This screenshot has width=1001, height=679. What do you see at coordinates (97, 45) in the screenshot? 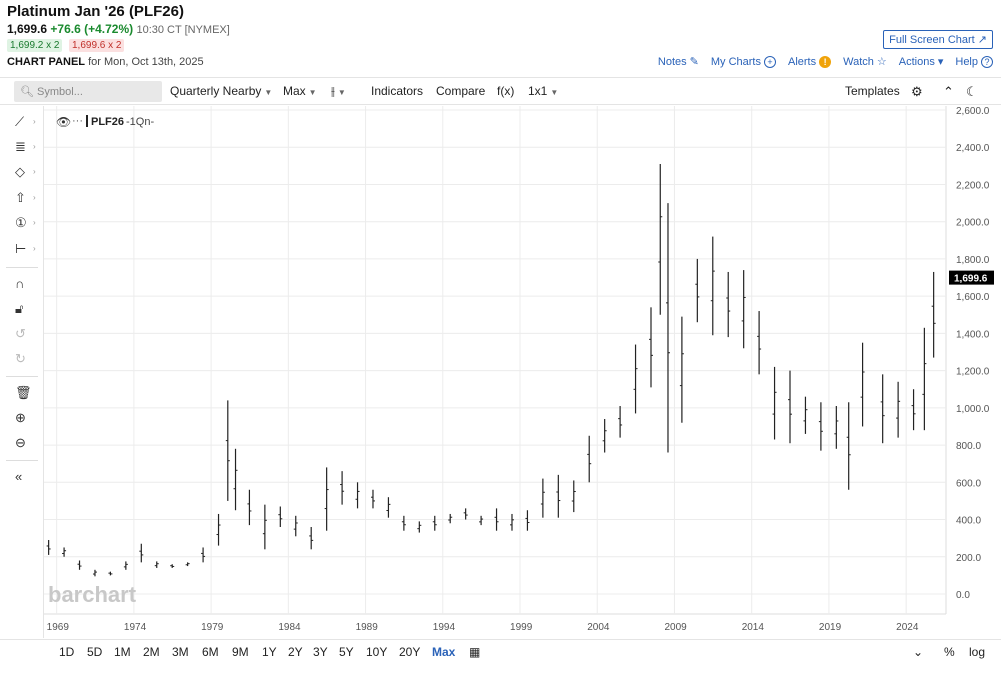
I see `ask-badge: 1,699.6 x 2` at bounding box center [97, 45].